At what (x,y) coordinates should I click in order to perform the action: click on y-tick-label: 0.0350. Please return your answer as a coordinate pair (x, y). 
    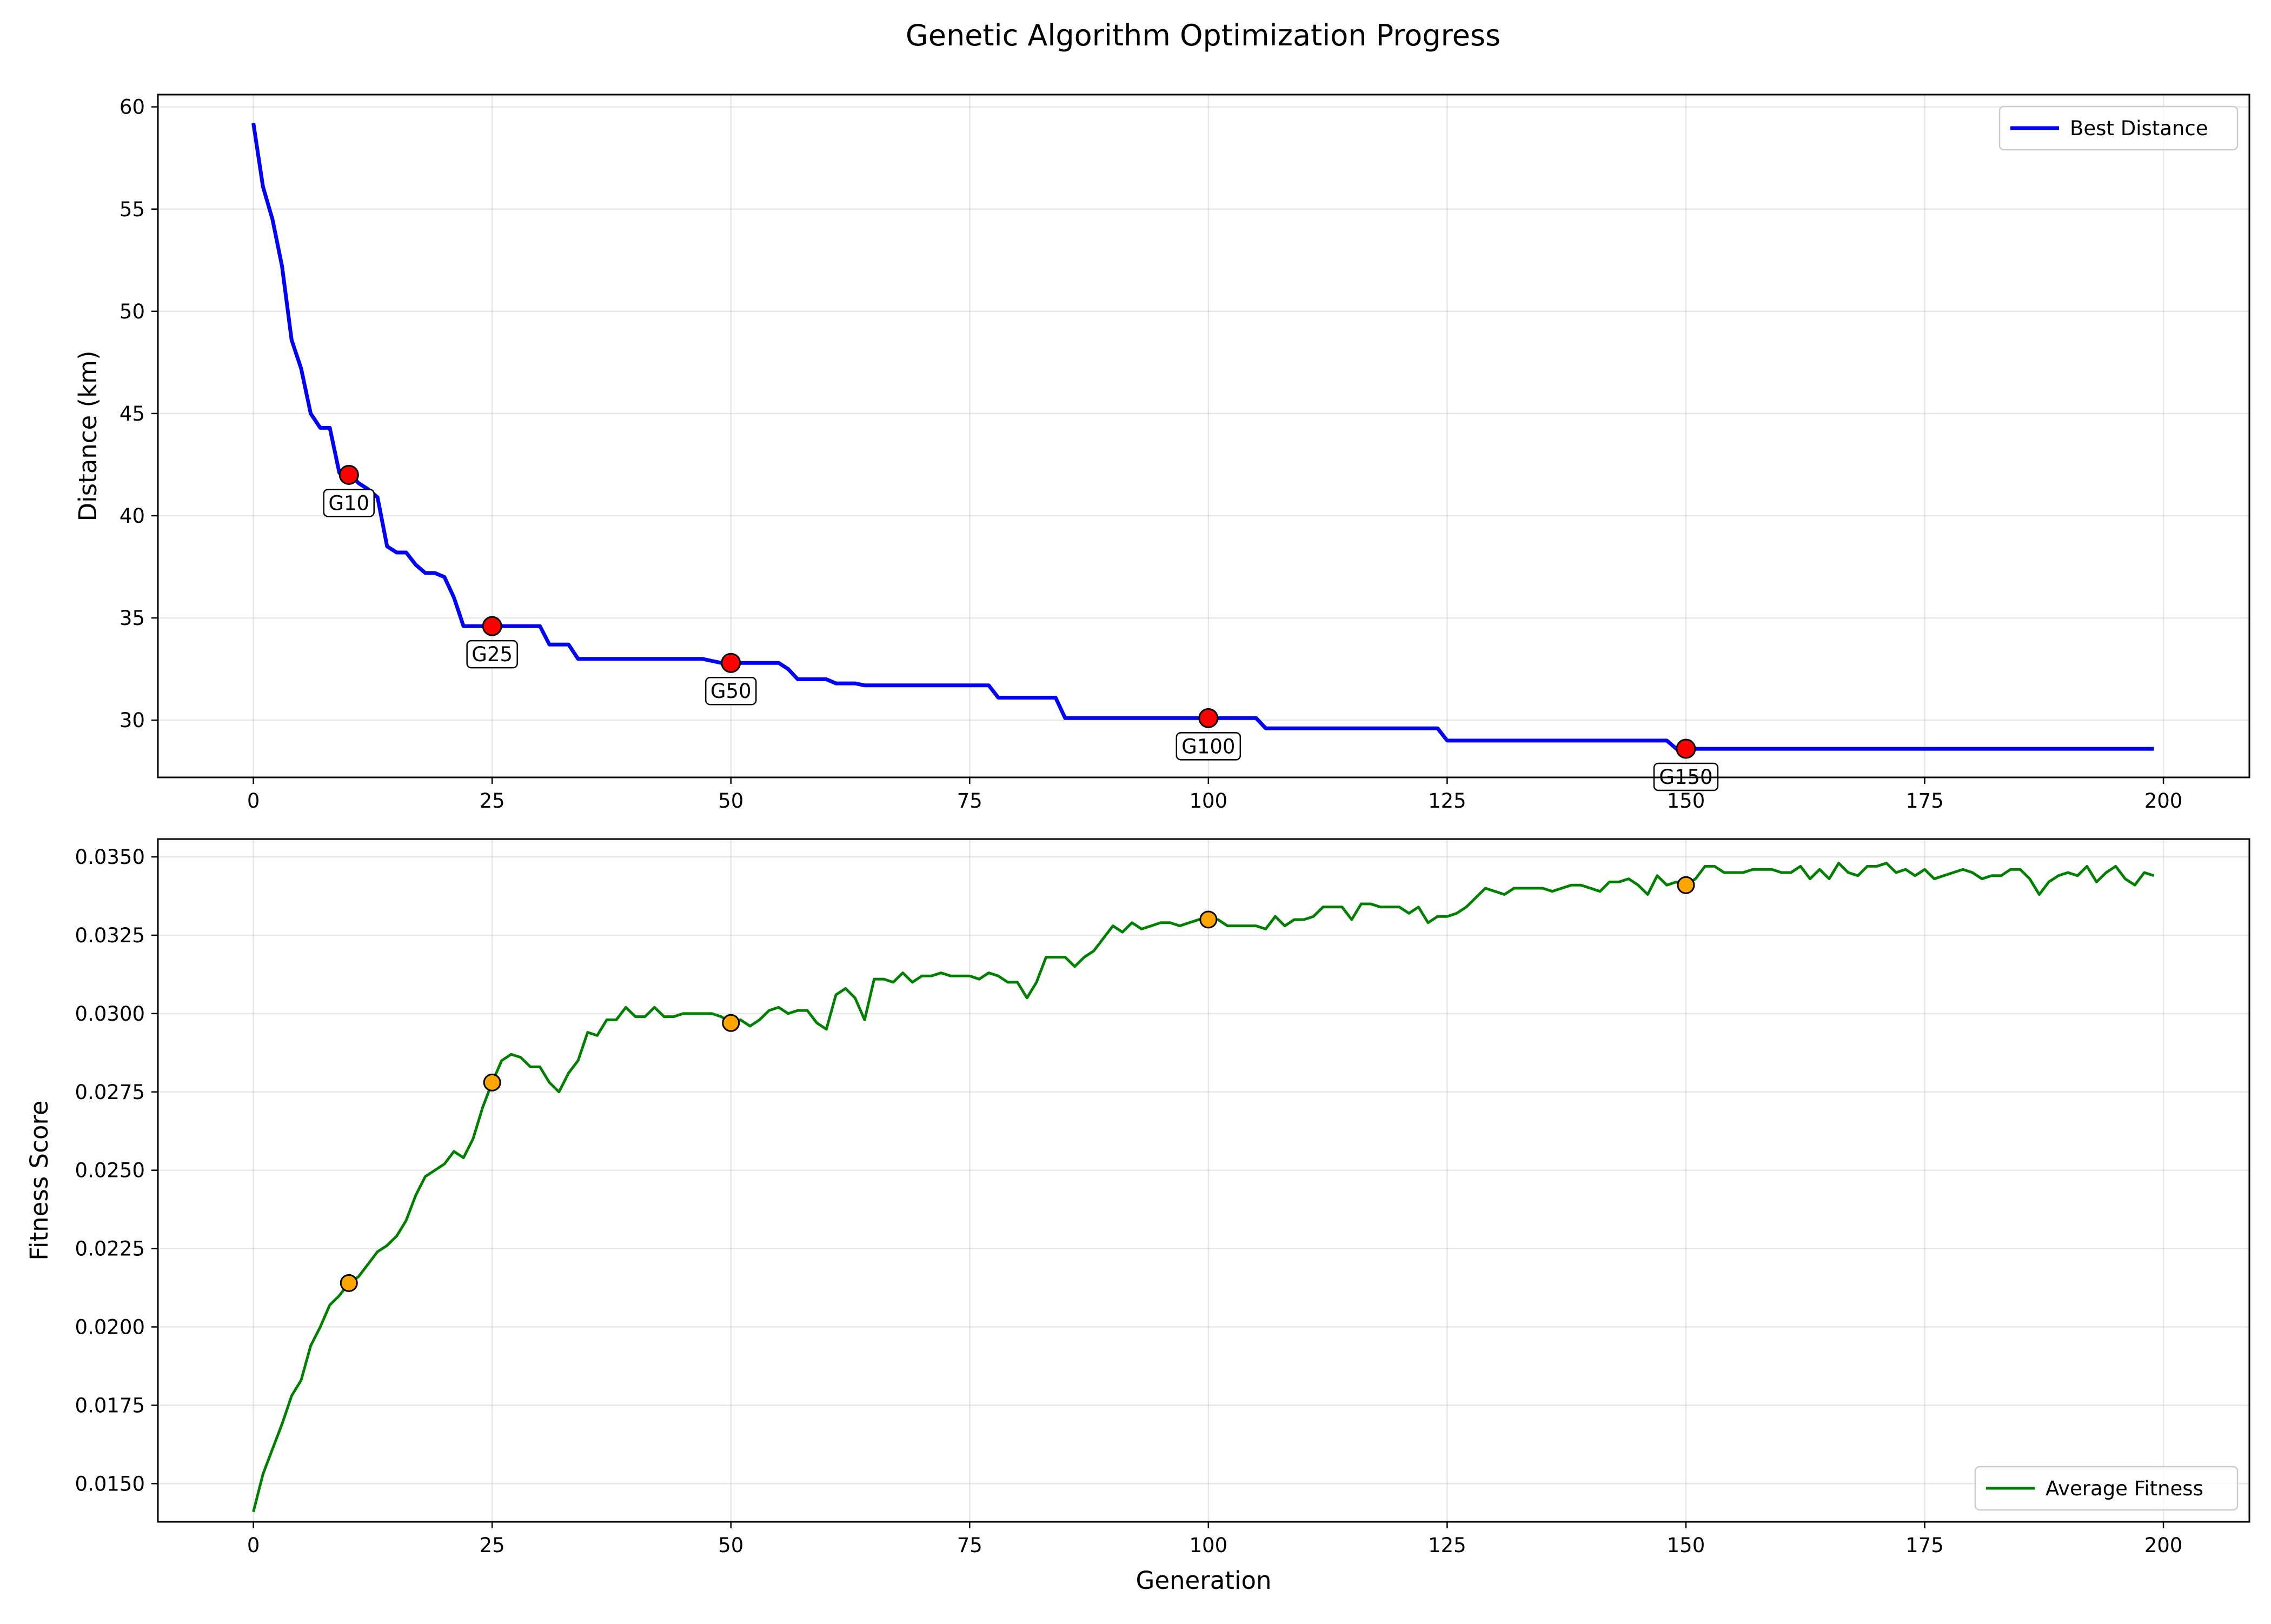
    Looking at the image, I should click on (110, 857).